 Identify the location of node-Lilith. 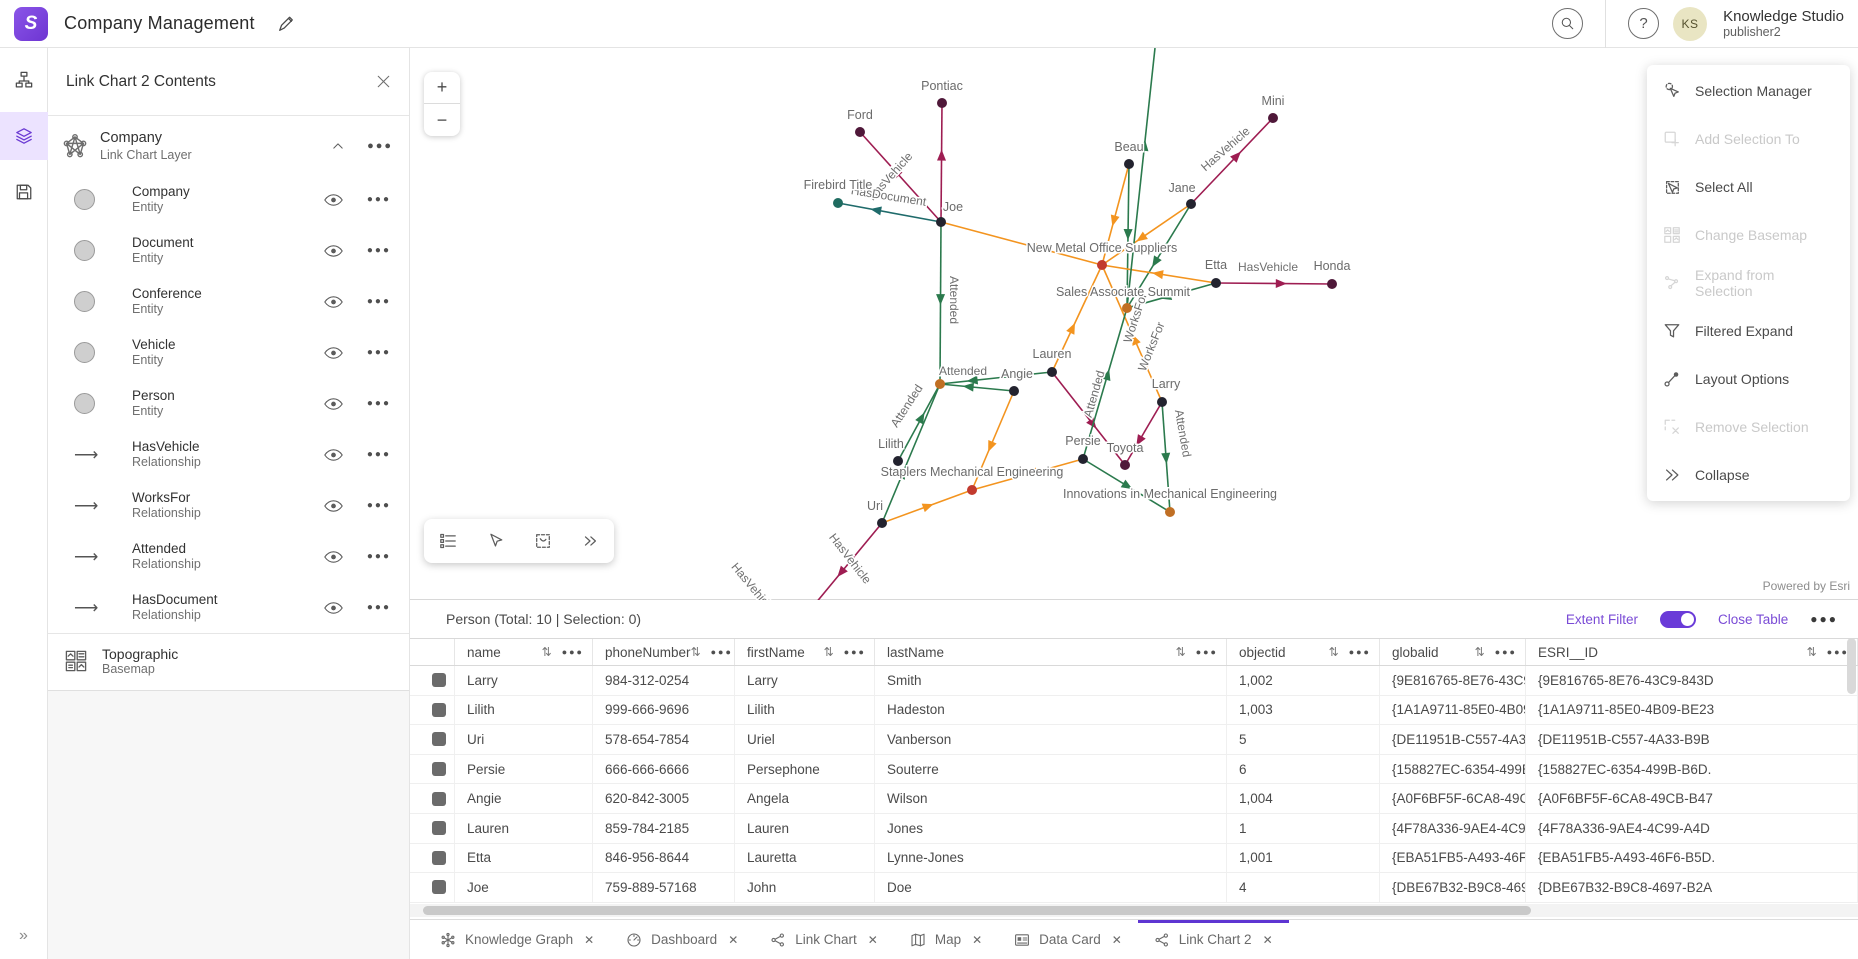
(898, 461).